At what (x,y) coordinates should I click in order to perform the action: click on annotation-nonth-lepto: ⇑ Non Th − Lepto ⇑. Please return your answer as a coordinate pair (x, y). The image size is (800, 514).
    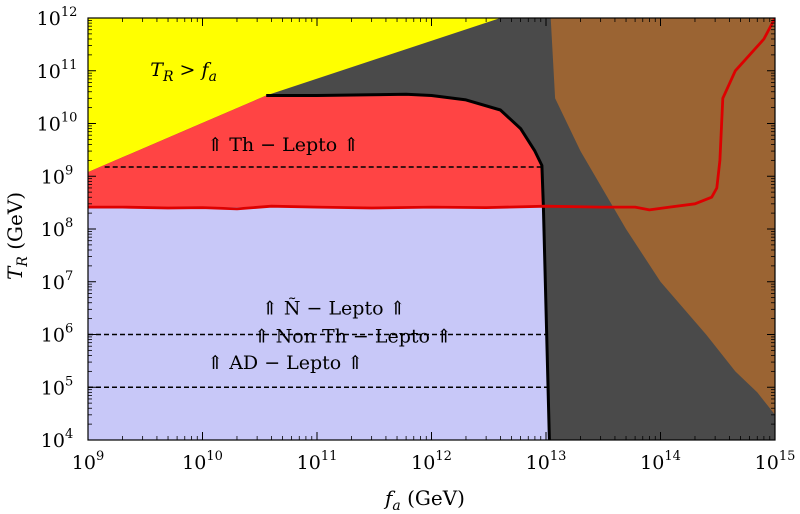
    Looking at the image, I should click on (353, 337).